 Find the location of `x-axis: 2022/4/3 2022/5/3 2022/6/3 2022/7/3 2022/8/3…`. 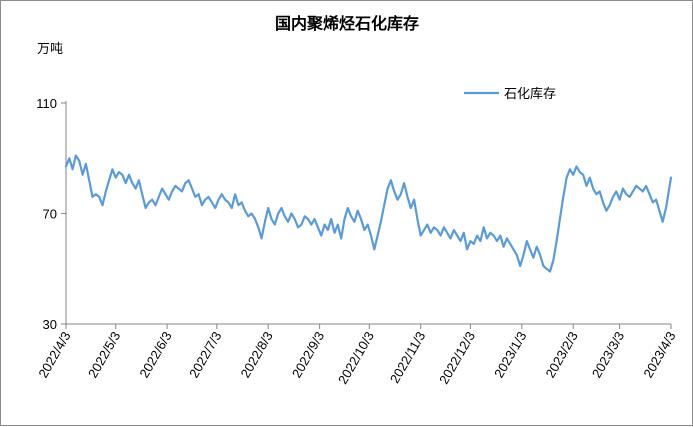

x-axis: 2022/4/3 2022/5/3 2022/6/3 2022/7/3 2022/8/3… is located at coordinates (357, 355).